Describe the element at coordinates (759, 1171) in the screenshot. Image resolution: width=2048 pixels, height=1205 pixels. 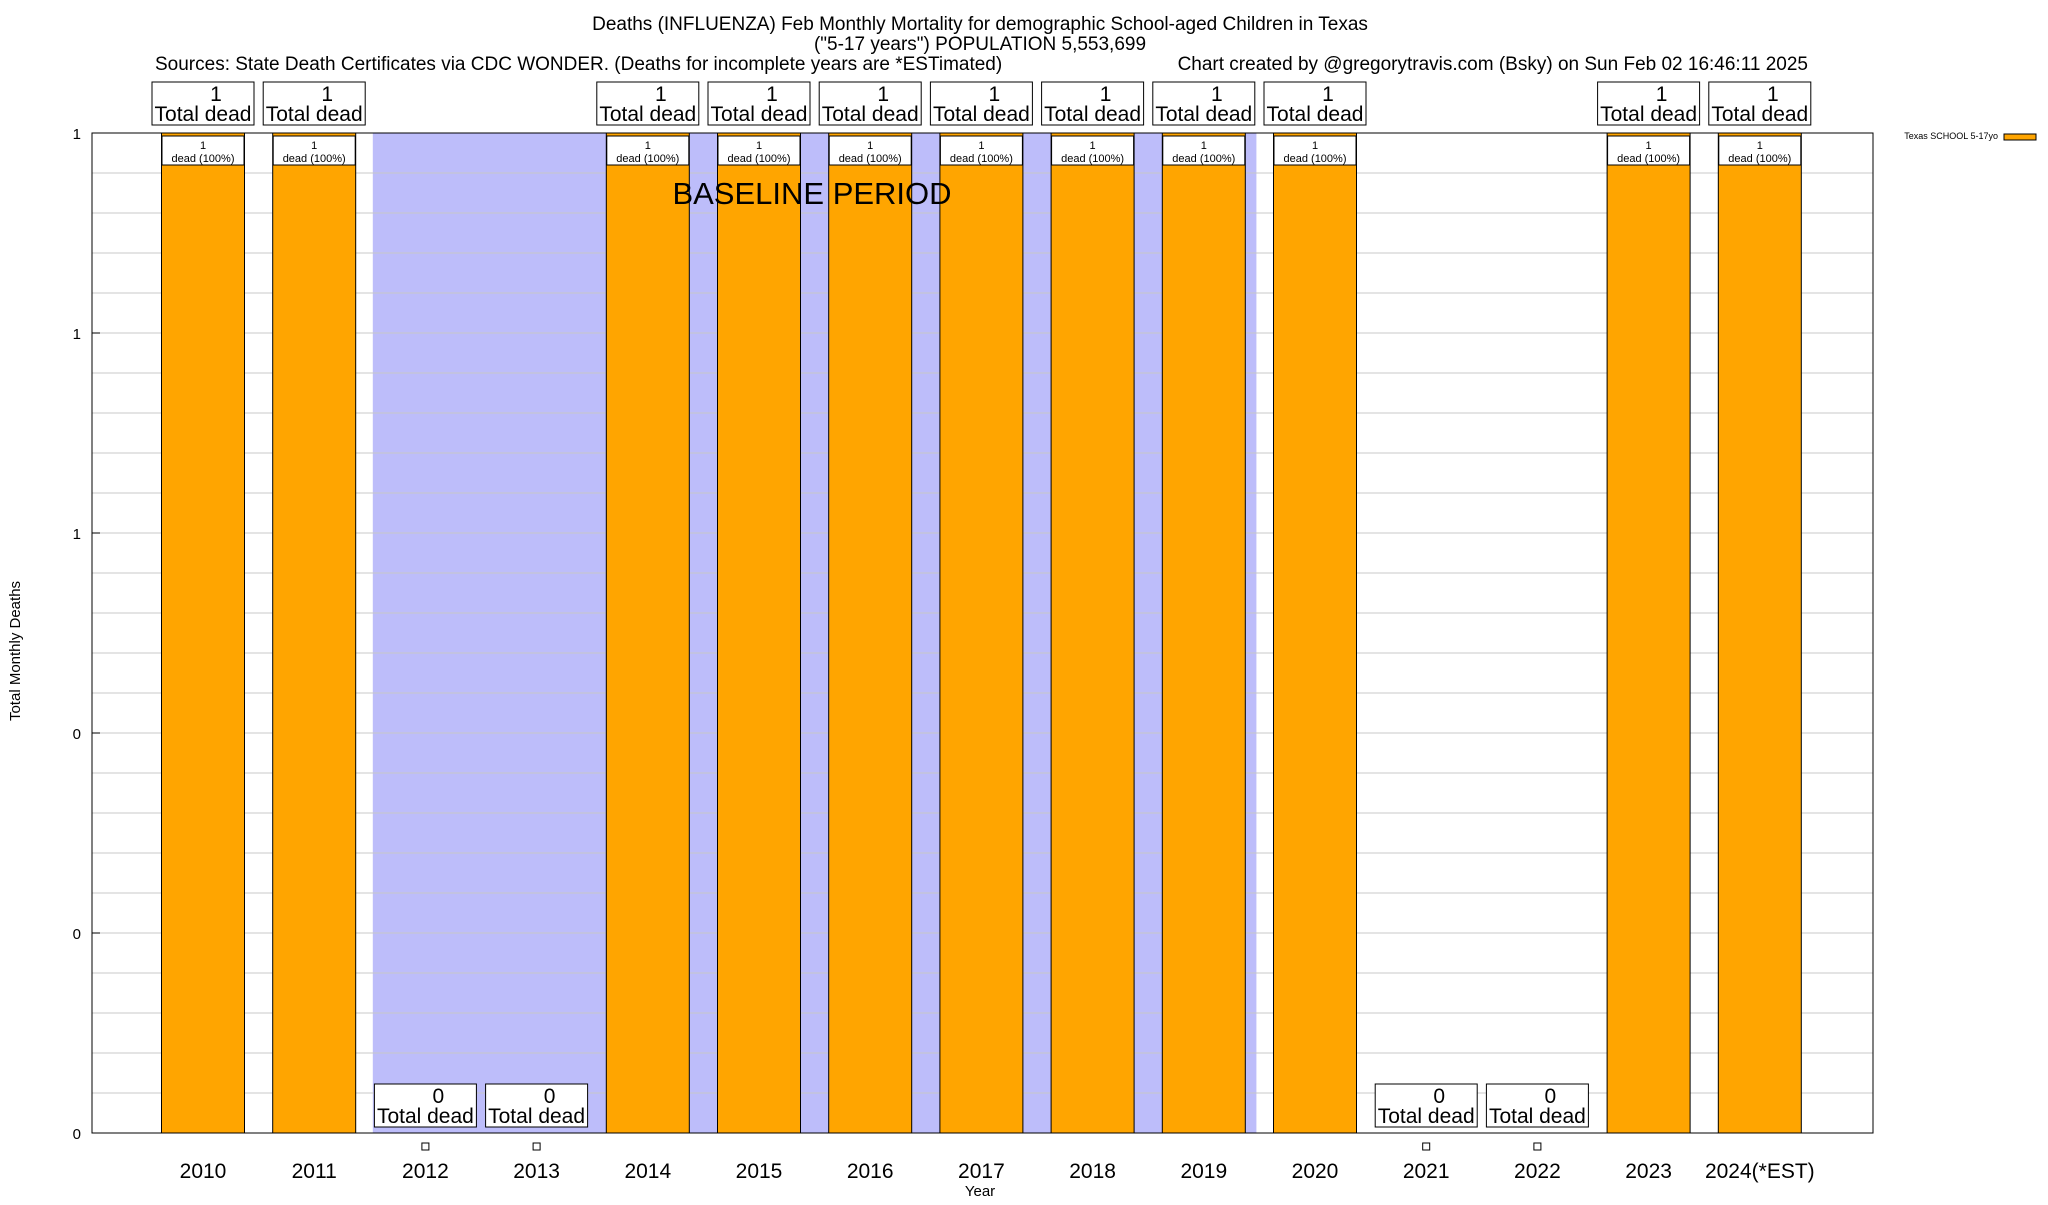
I see `x-tick-label: 2015` at that location.